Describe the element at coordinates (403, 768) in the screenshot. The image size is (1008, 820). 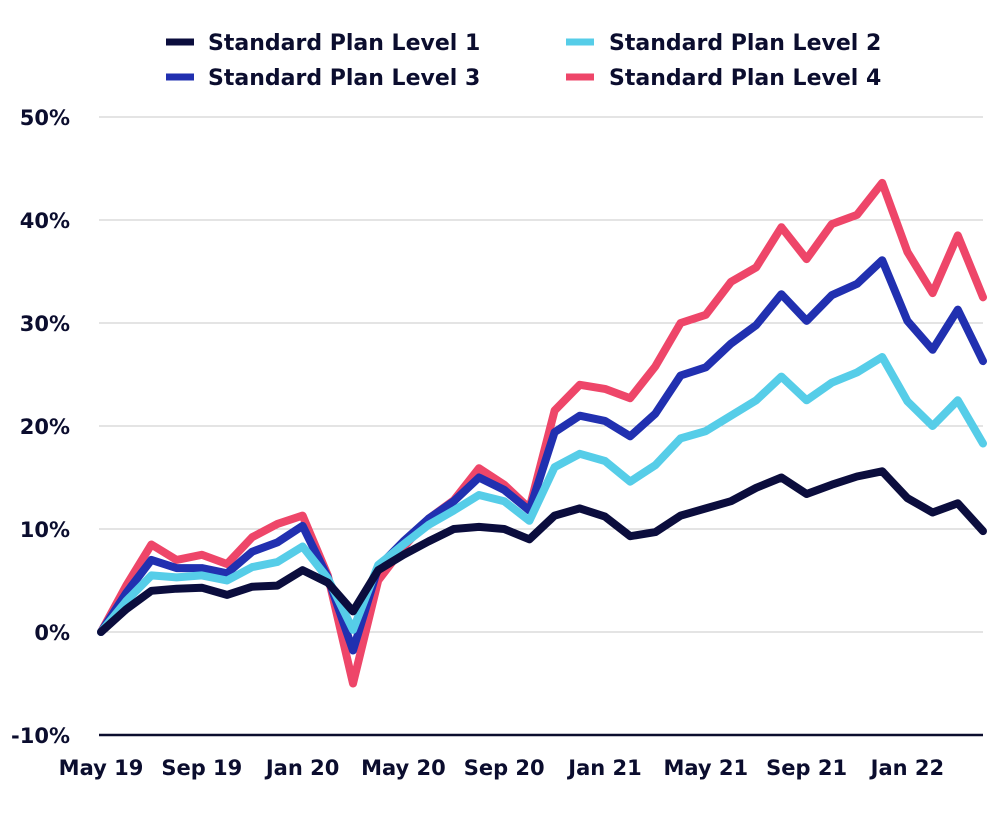
I see `x-tick-label: May 20` at that location.